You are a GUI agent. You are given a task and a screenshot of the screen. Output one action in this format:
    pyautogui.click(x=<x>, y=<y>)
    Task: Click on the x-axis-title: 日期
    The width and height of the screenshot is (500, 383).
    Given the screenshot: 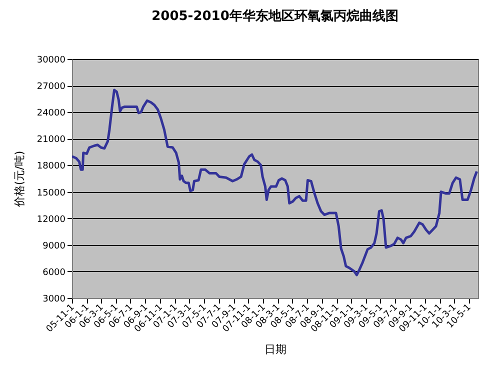 What is the action you would take?
    pyautogui.click(x=275, y=349)
    